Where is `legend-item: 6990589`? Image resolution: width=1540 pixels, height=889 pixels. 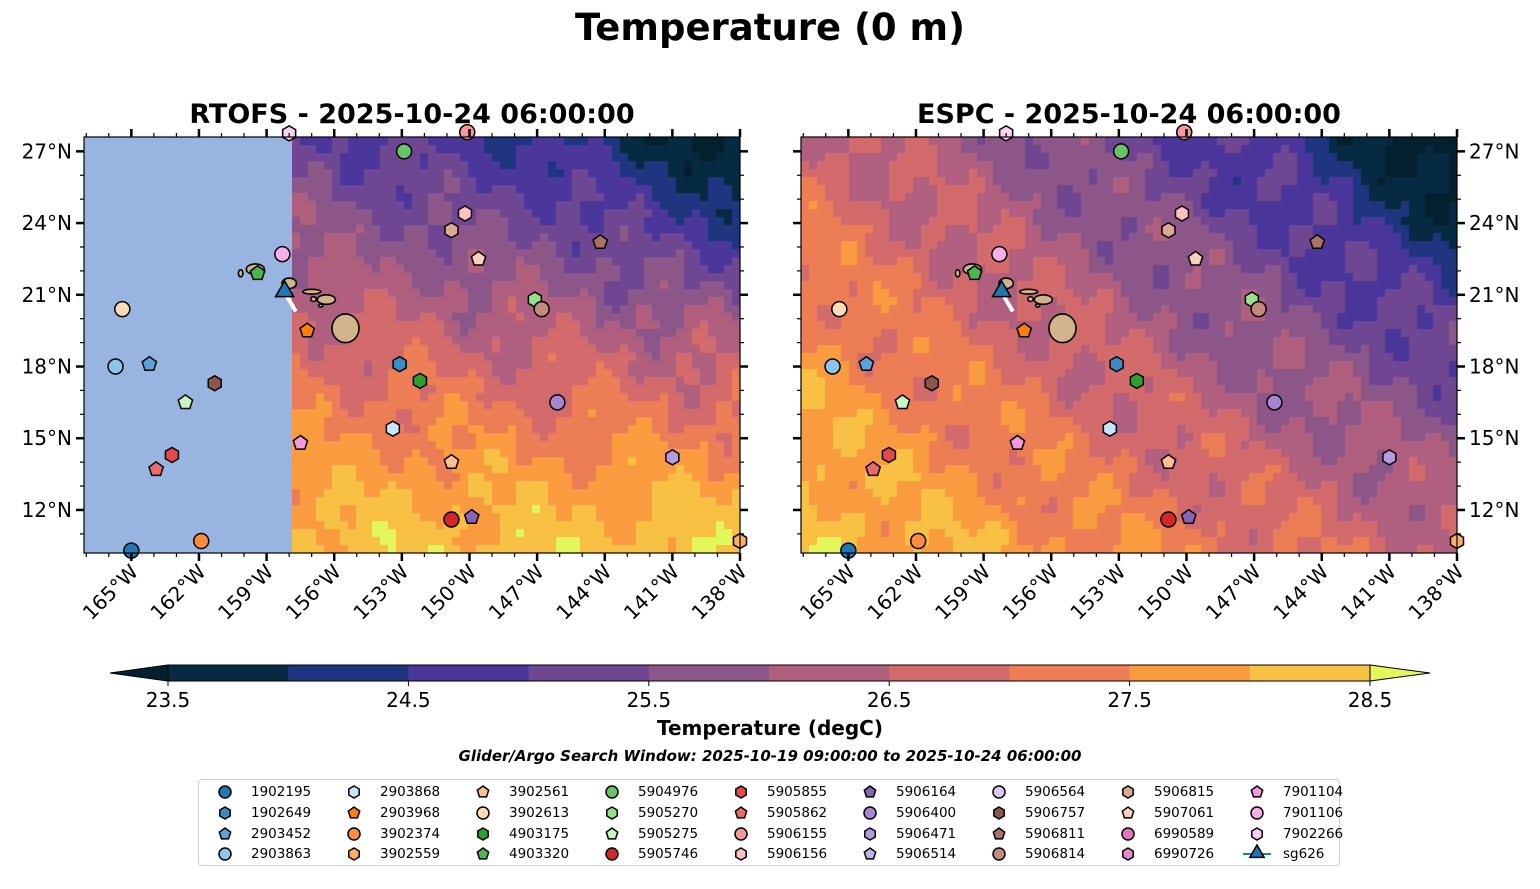 legend-item: 6990589 is located at coordinates (1161, 834).